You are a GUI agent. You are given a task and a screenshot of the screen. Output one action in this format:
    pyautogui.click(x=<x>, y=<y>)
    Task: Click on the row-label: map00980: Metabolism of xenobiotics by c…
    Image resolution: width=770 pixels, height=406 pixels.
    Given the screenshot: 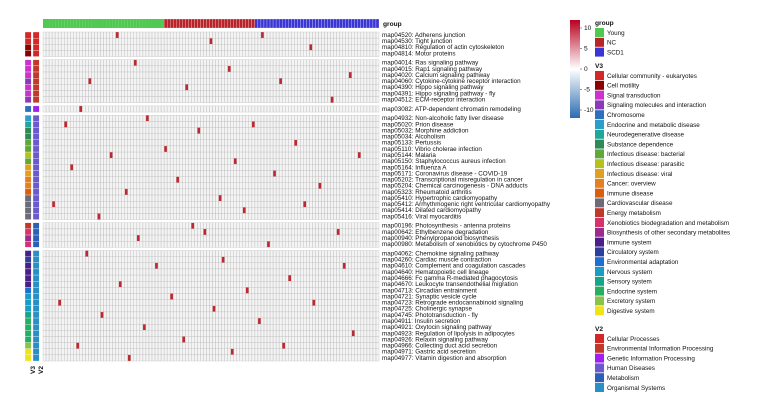 What is the action you would take?
    pyautogui.click(x=464, y=244)
    